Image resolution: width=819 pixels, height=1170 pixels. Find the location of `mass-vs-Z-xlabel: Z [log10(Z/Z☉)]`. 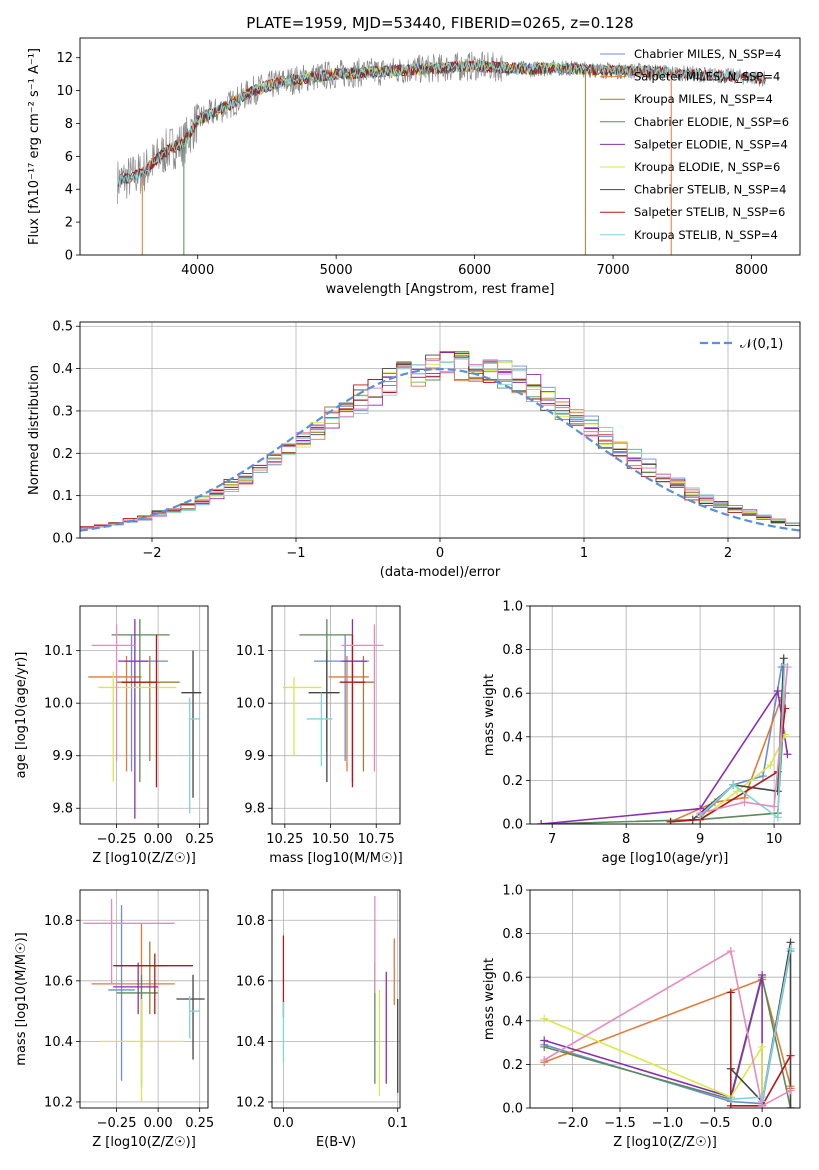

mass-vs-Z-xlabel: Z [log10(Z/Z☉)] is located at coordinates (144, 1142).